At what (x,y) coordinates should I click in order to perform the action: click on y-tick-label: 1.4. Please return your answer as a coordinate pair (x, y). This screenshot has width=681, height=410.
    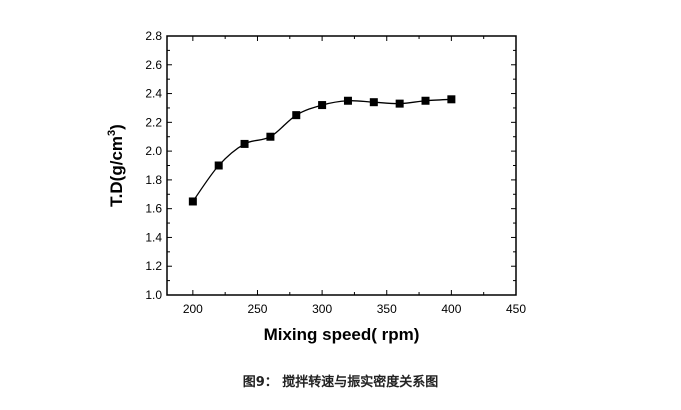
    Looking at the image, I should click on (153, 237).